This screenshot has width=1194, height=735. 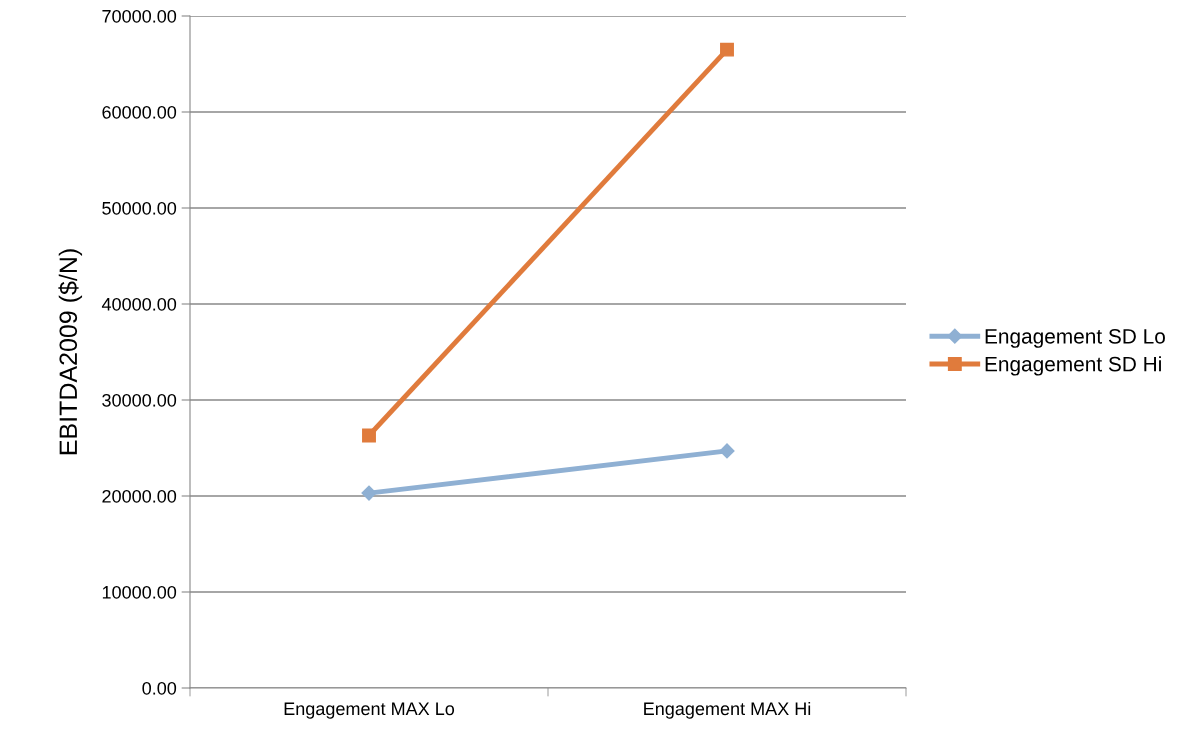 I want to click on y-tick-label: 10000.00, so click(x=139, y=592).